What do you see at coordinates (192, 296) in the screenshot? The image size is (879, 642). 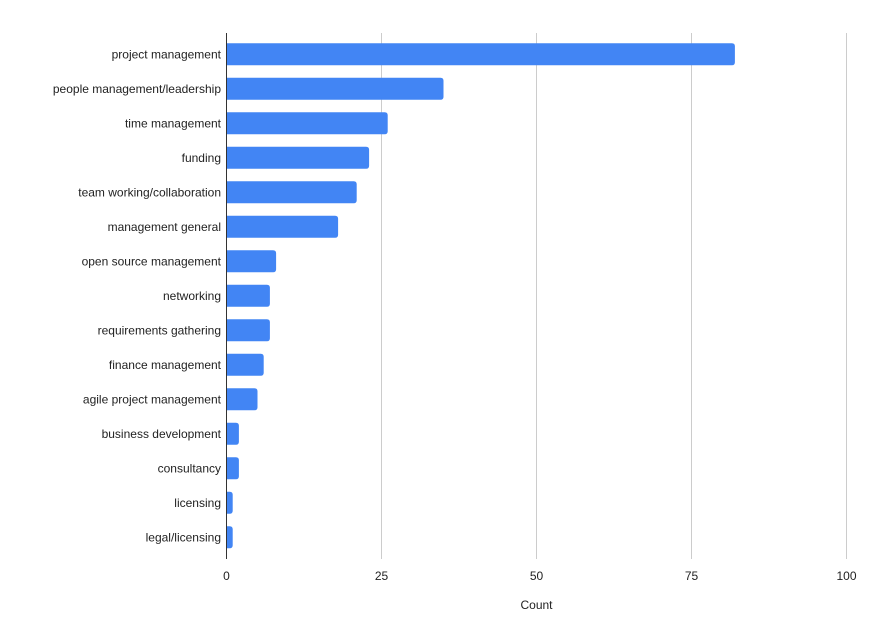 I see `category-label-7: networking` at bounding box center [192, 296].